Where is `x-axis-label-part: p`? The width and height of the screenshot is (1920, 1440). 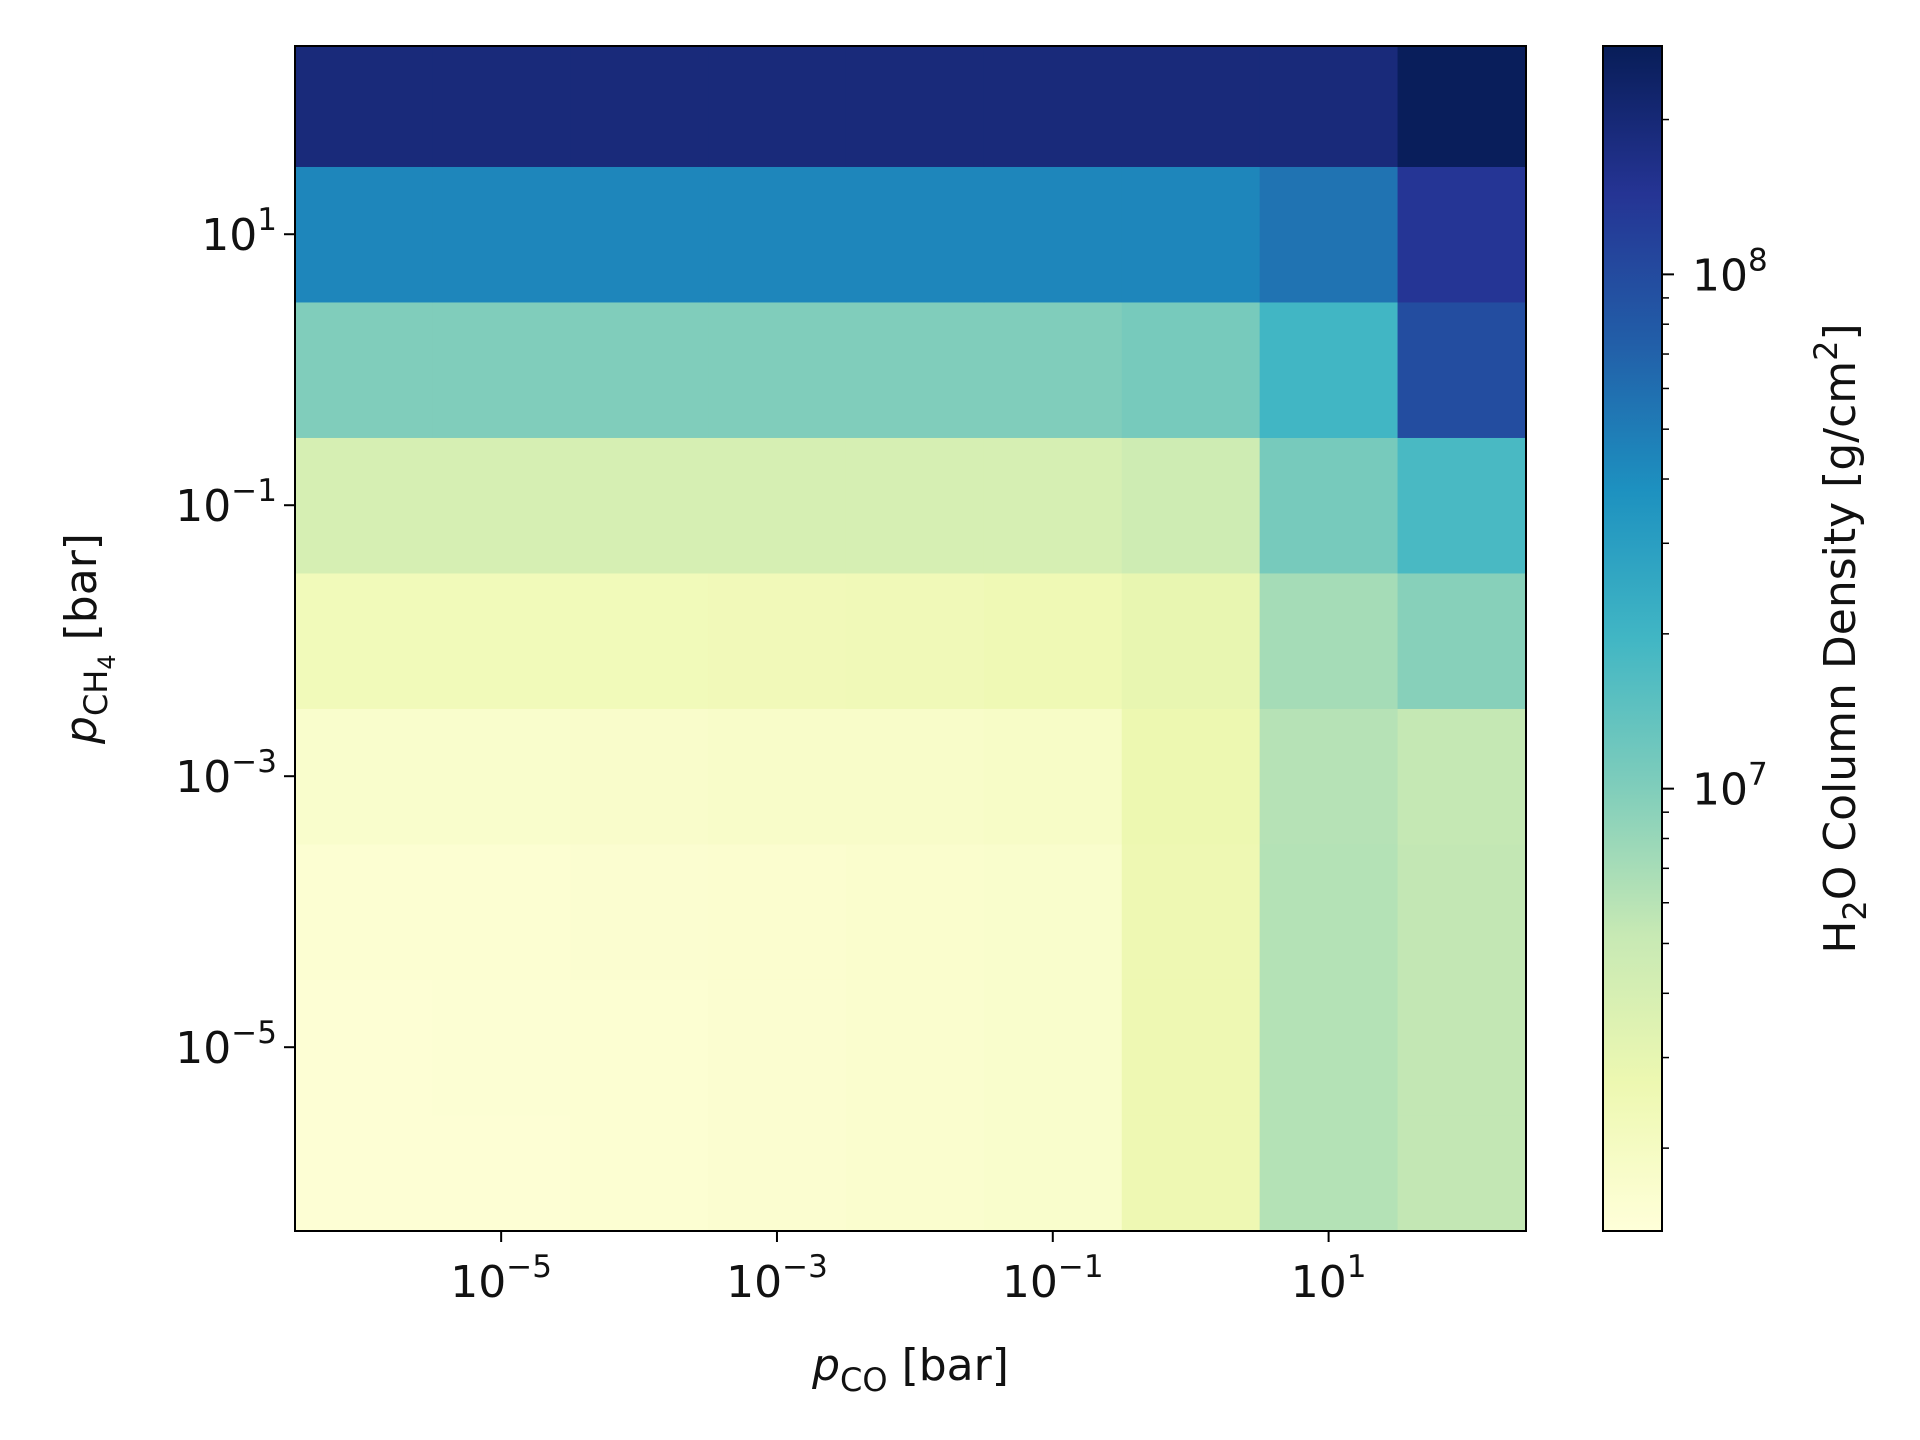 x-axis-label-part: p is located at coordinates (825, 1365).